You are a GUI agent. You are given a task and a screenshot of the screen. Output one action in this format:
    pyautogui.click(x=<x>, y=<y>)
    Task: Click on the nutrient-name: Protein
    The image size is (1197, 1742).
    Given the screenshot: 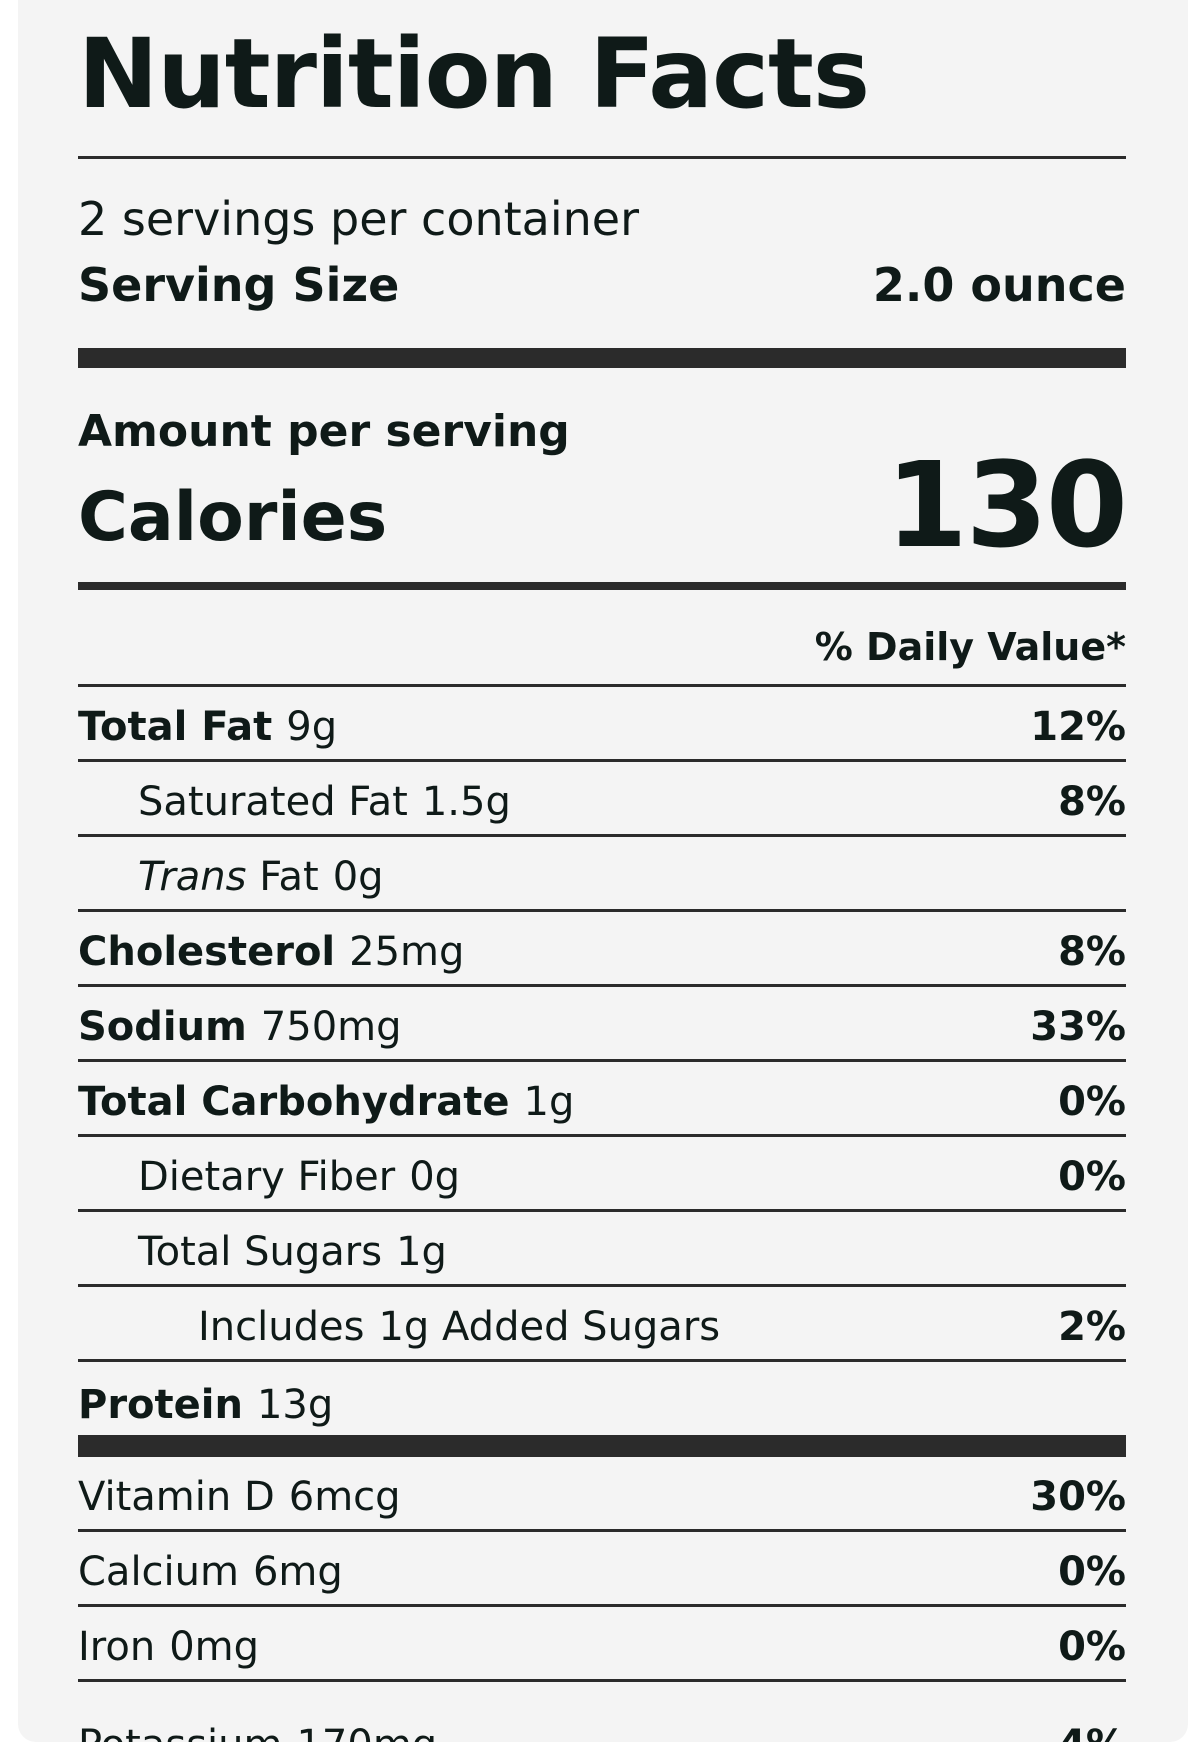 What is the action you would take?
    pyautogui.click(x=160, y=1405)
    